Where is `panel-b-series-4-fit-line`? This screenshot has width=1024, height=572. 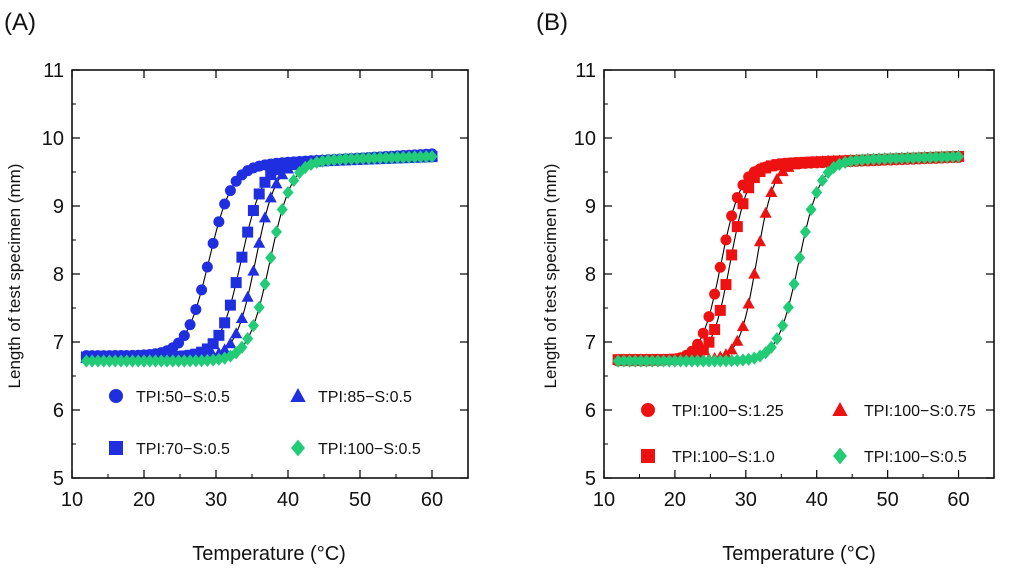 panel-b-series-4-fit-line is located at coordinates (788, 258).